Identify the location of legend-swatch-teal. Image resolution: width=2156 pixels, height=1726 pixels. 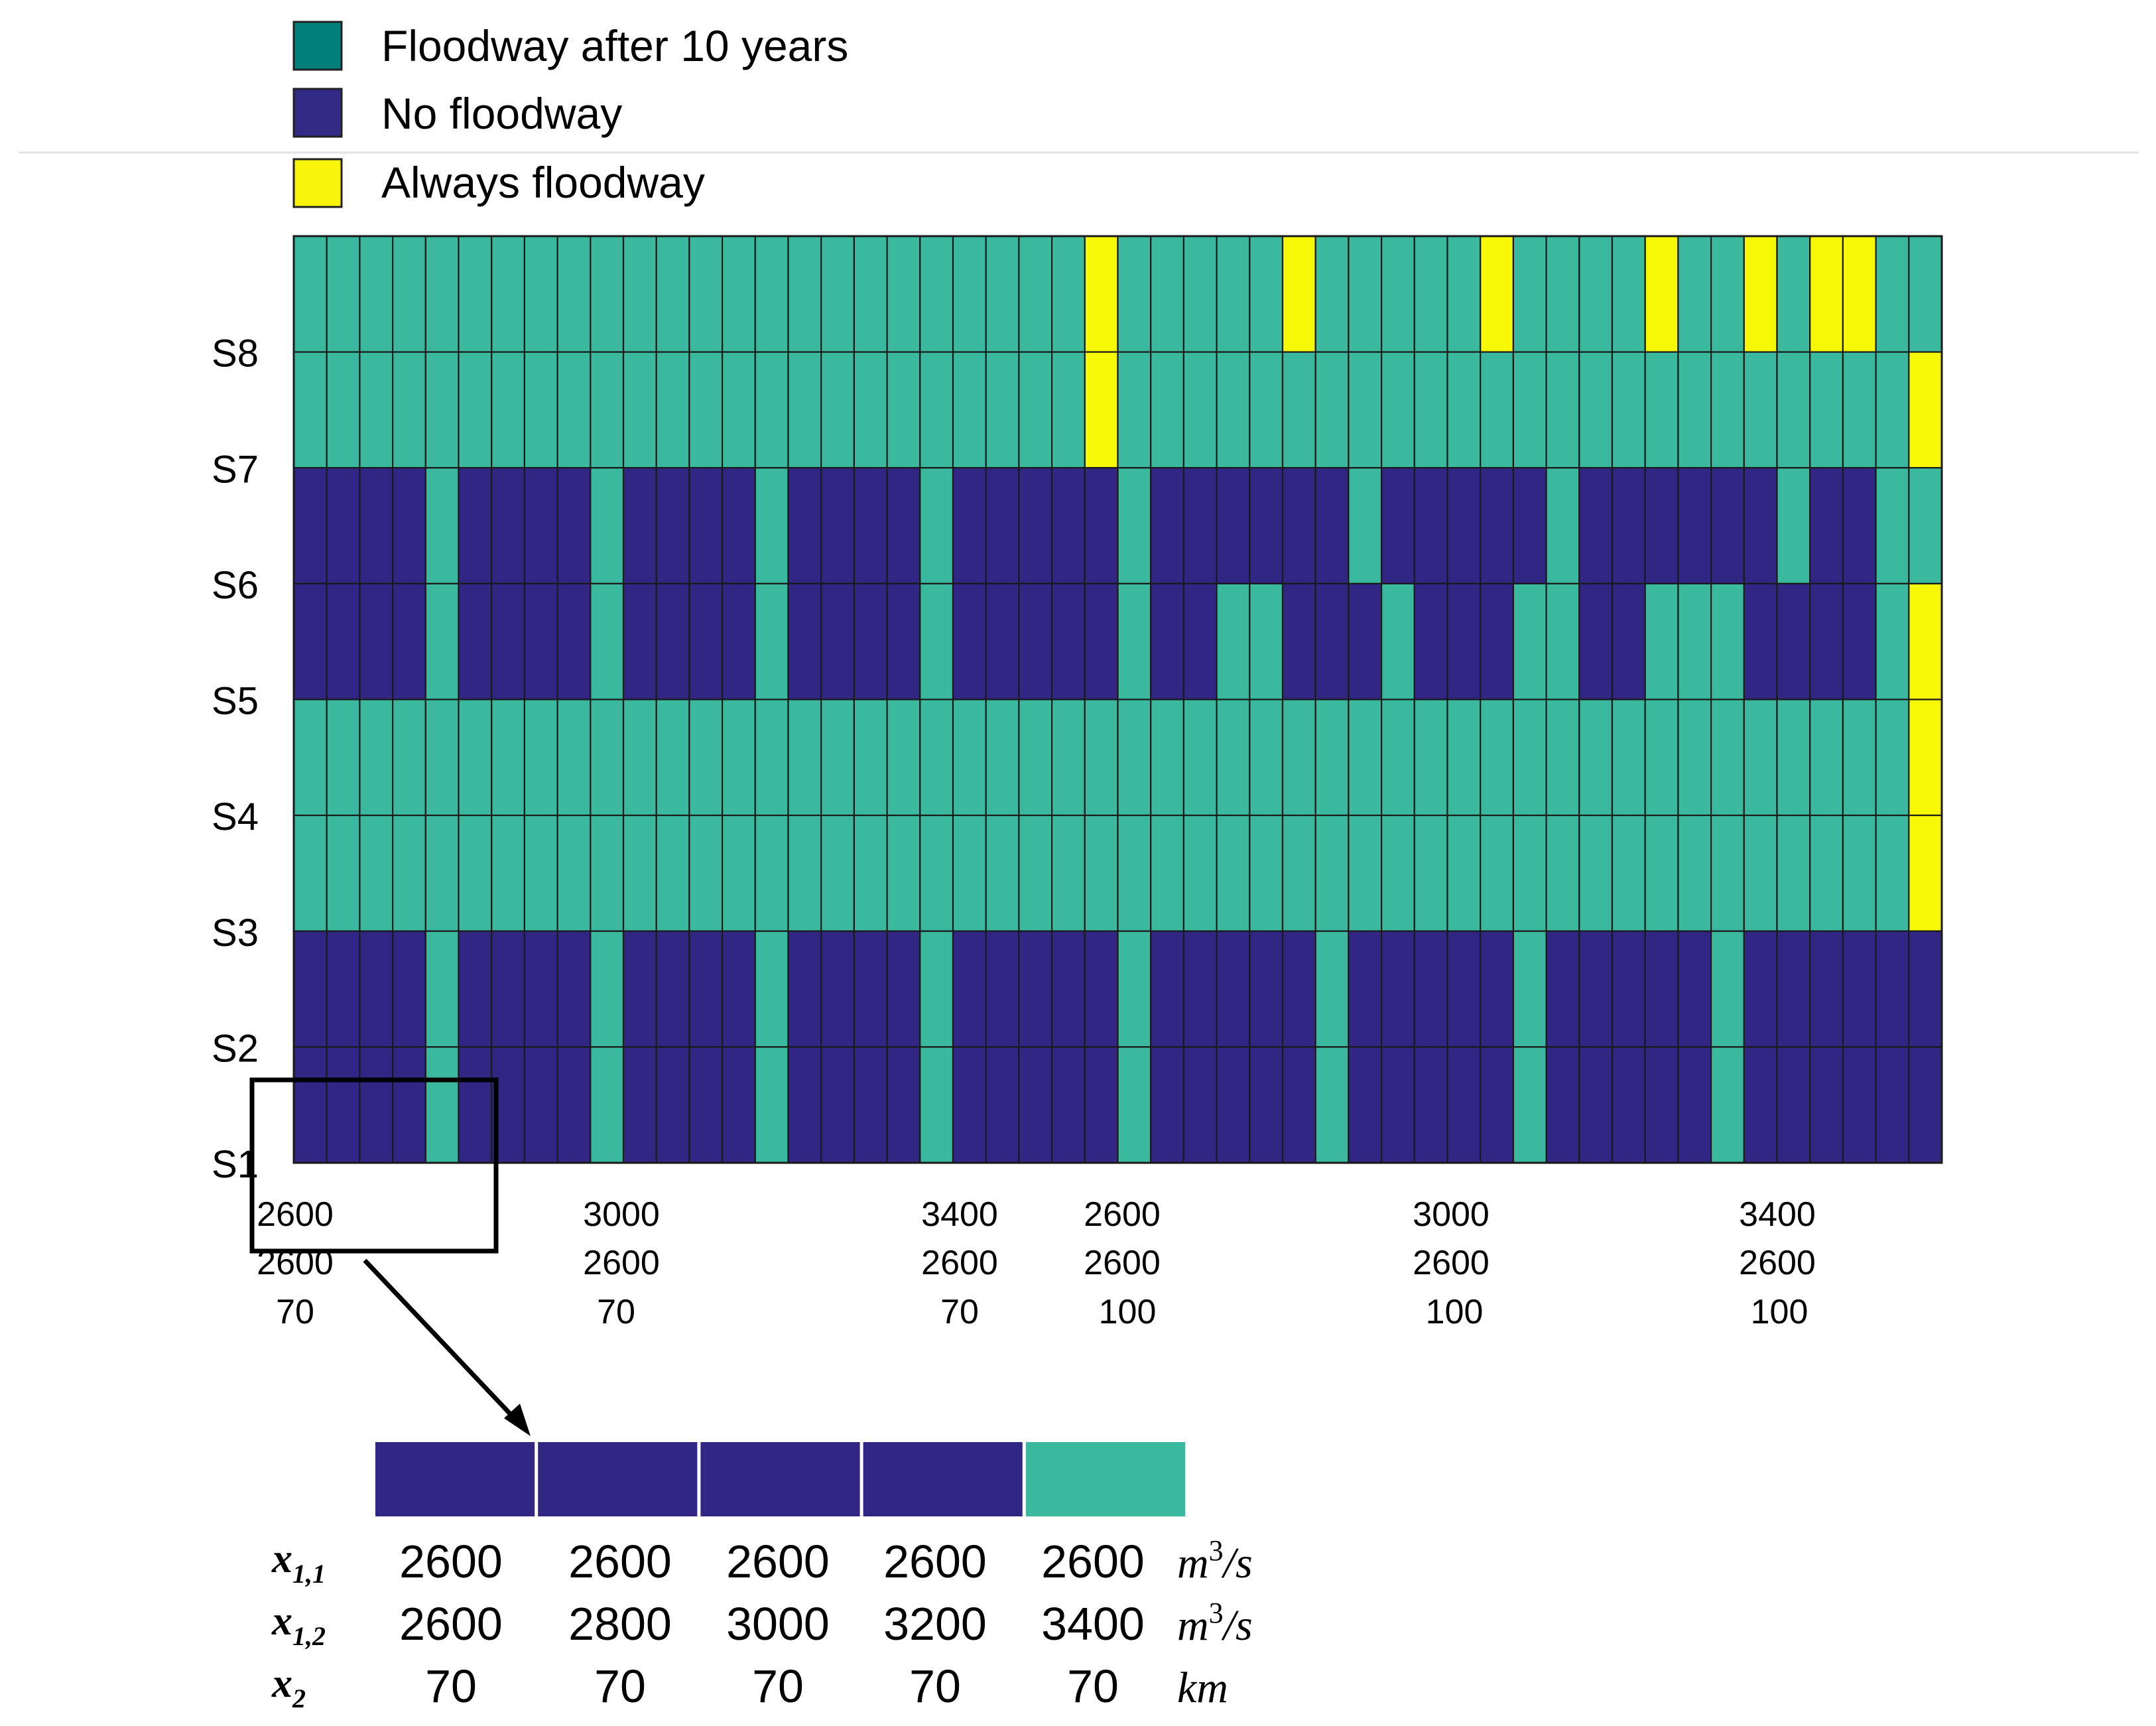
(317, 46).